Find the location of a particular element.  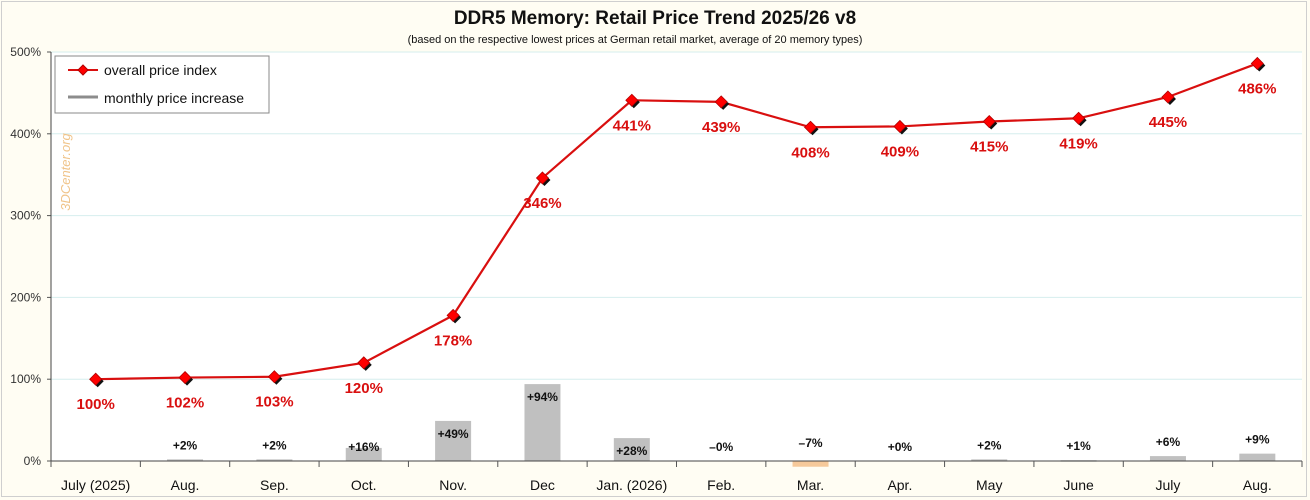

bar-value-label: +0% is located at coordinates (900, 447).